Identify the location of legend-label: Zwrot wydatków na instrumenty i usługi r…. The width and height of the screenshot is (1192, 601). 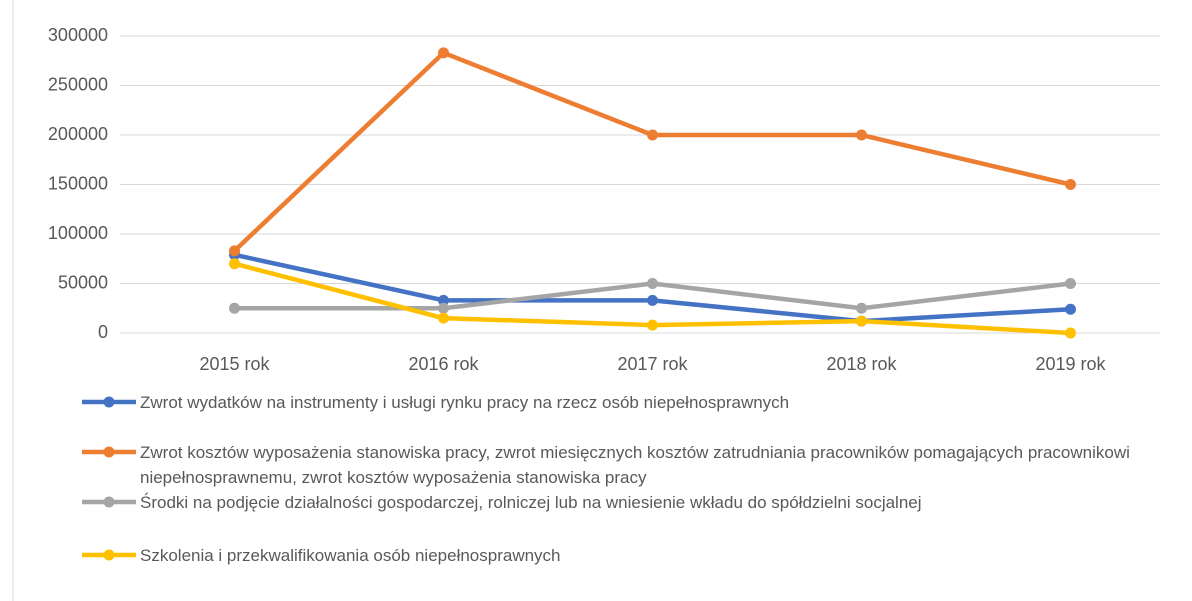
(465, 402).